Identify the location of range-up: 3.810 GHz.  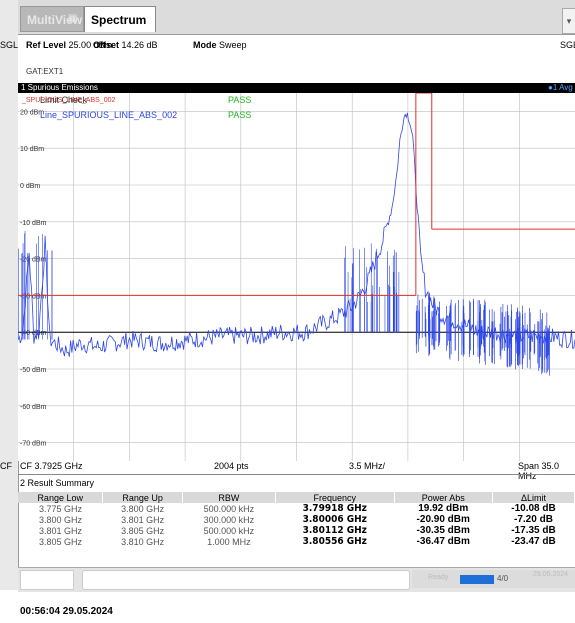
(143, 541).